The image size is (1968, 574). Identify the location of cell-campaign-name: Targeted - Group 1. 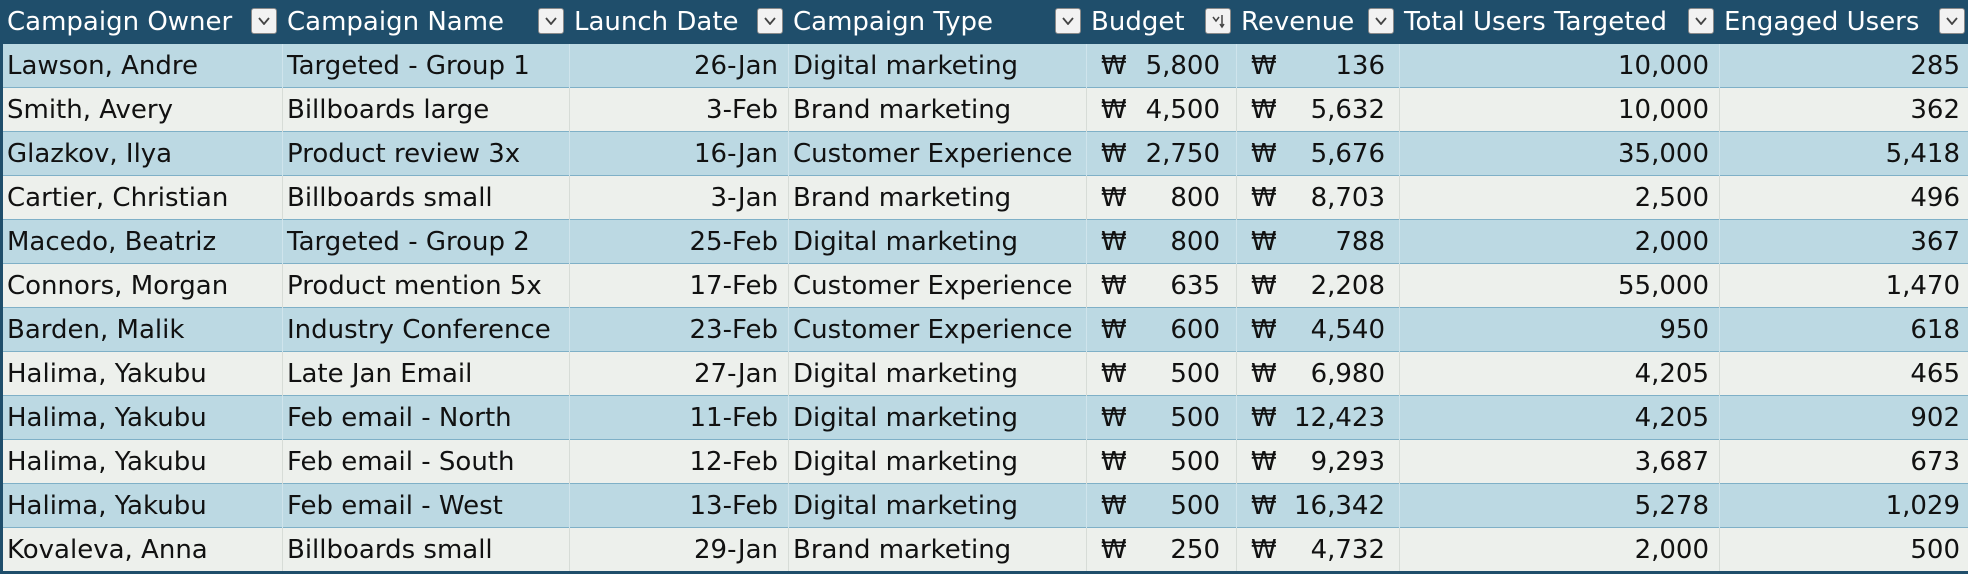
(426, 66).